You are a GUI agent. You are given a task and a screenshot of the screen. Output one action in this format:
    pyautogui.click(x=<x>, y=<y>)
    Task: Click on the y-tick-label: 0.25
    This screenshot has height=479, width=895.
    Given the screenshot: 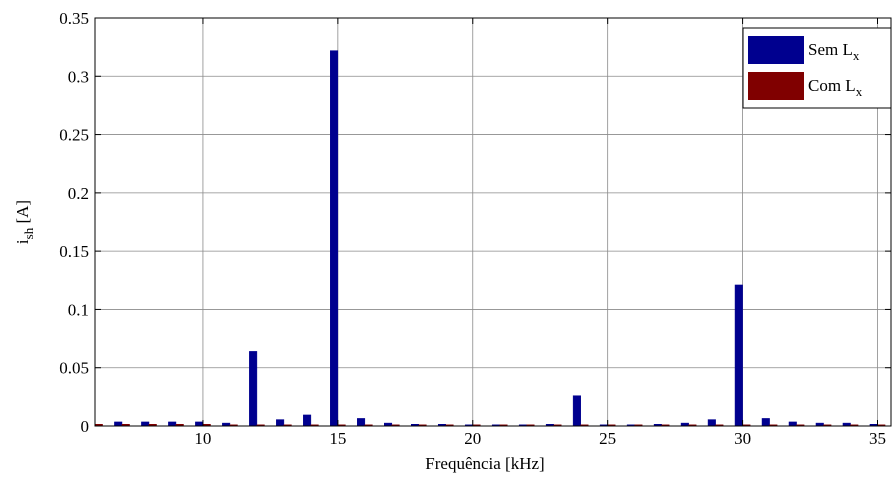 What is the action you would take?
    pyautogui.click(x=74, y=135)
    